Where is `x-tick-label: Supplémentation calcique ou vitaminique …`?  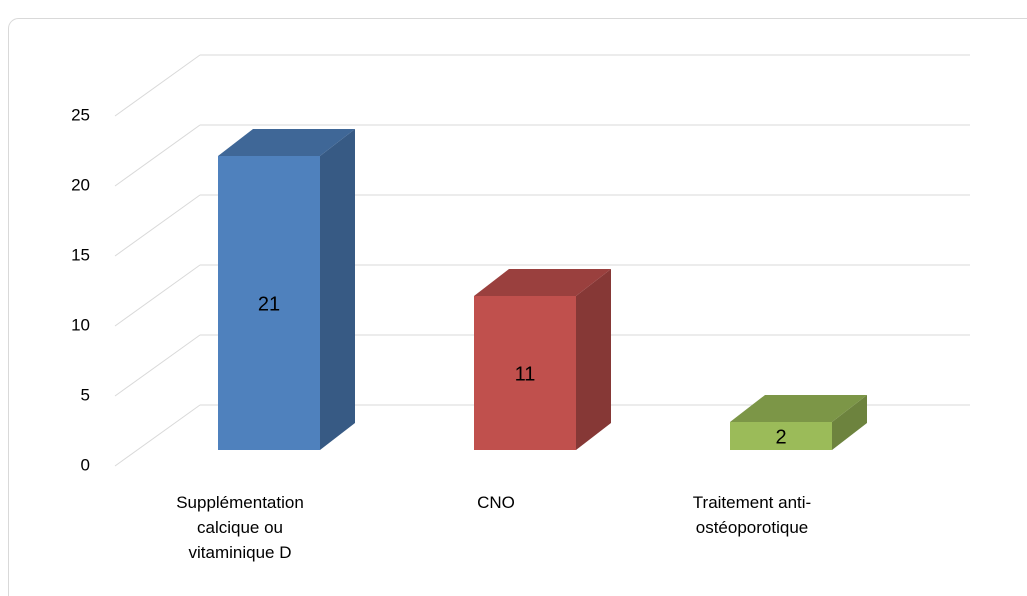
x-tick-label: Supplémentation calcique ou vitaminique … is located at coordinates (240, 527).